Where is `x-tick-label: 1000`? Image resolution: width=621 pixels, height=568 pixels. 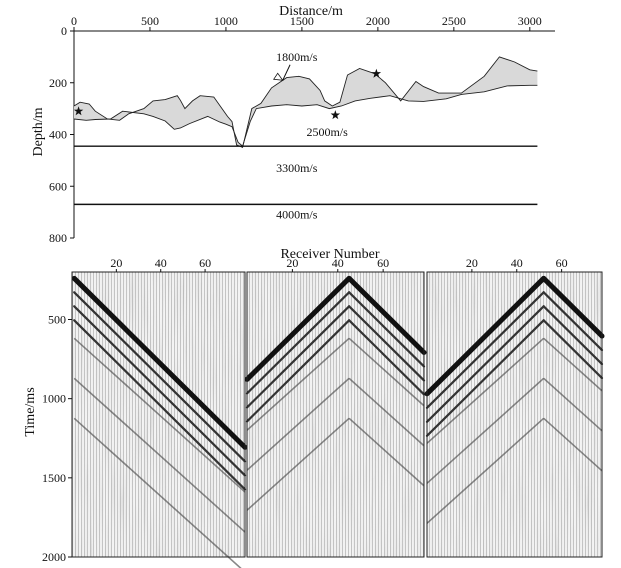
x-tick-label: 1000 is located at coordinates (226, 21).